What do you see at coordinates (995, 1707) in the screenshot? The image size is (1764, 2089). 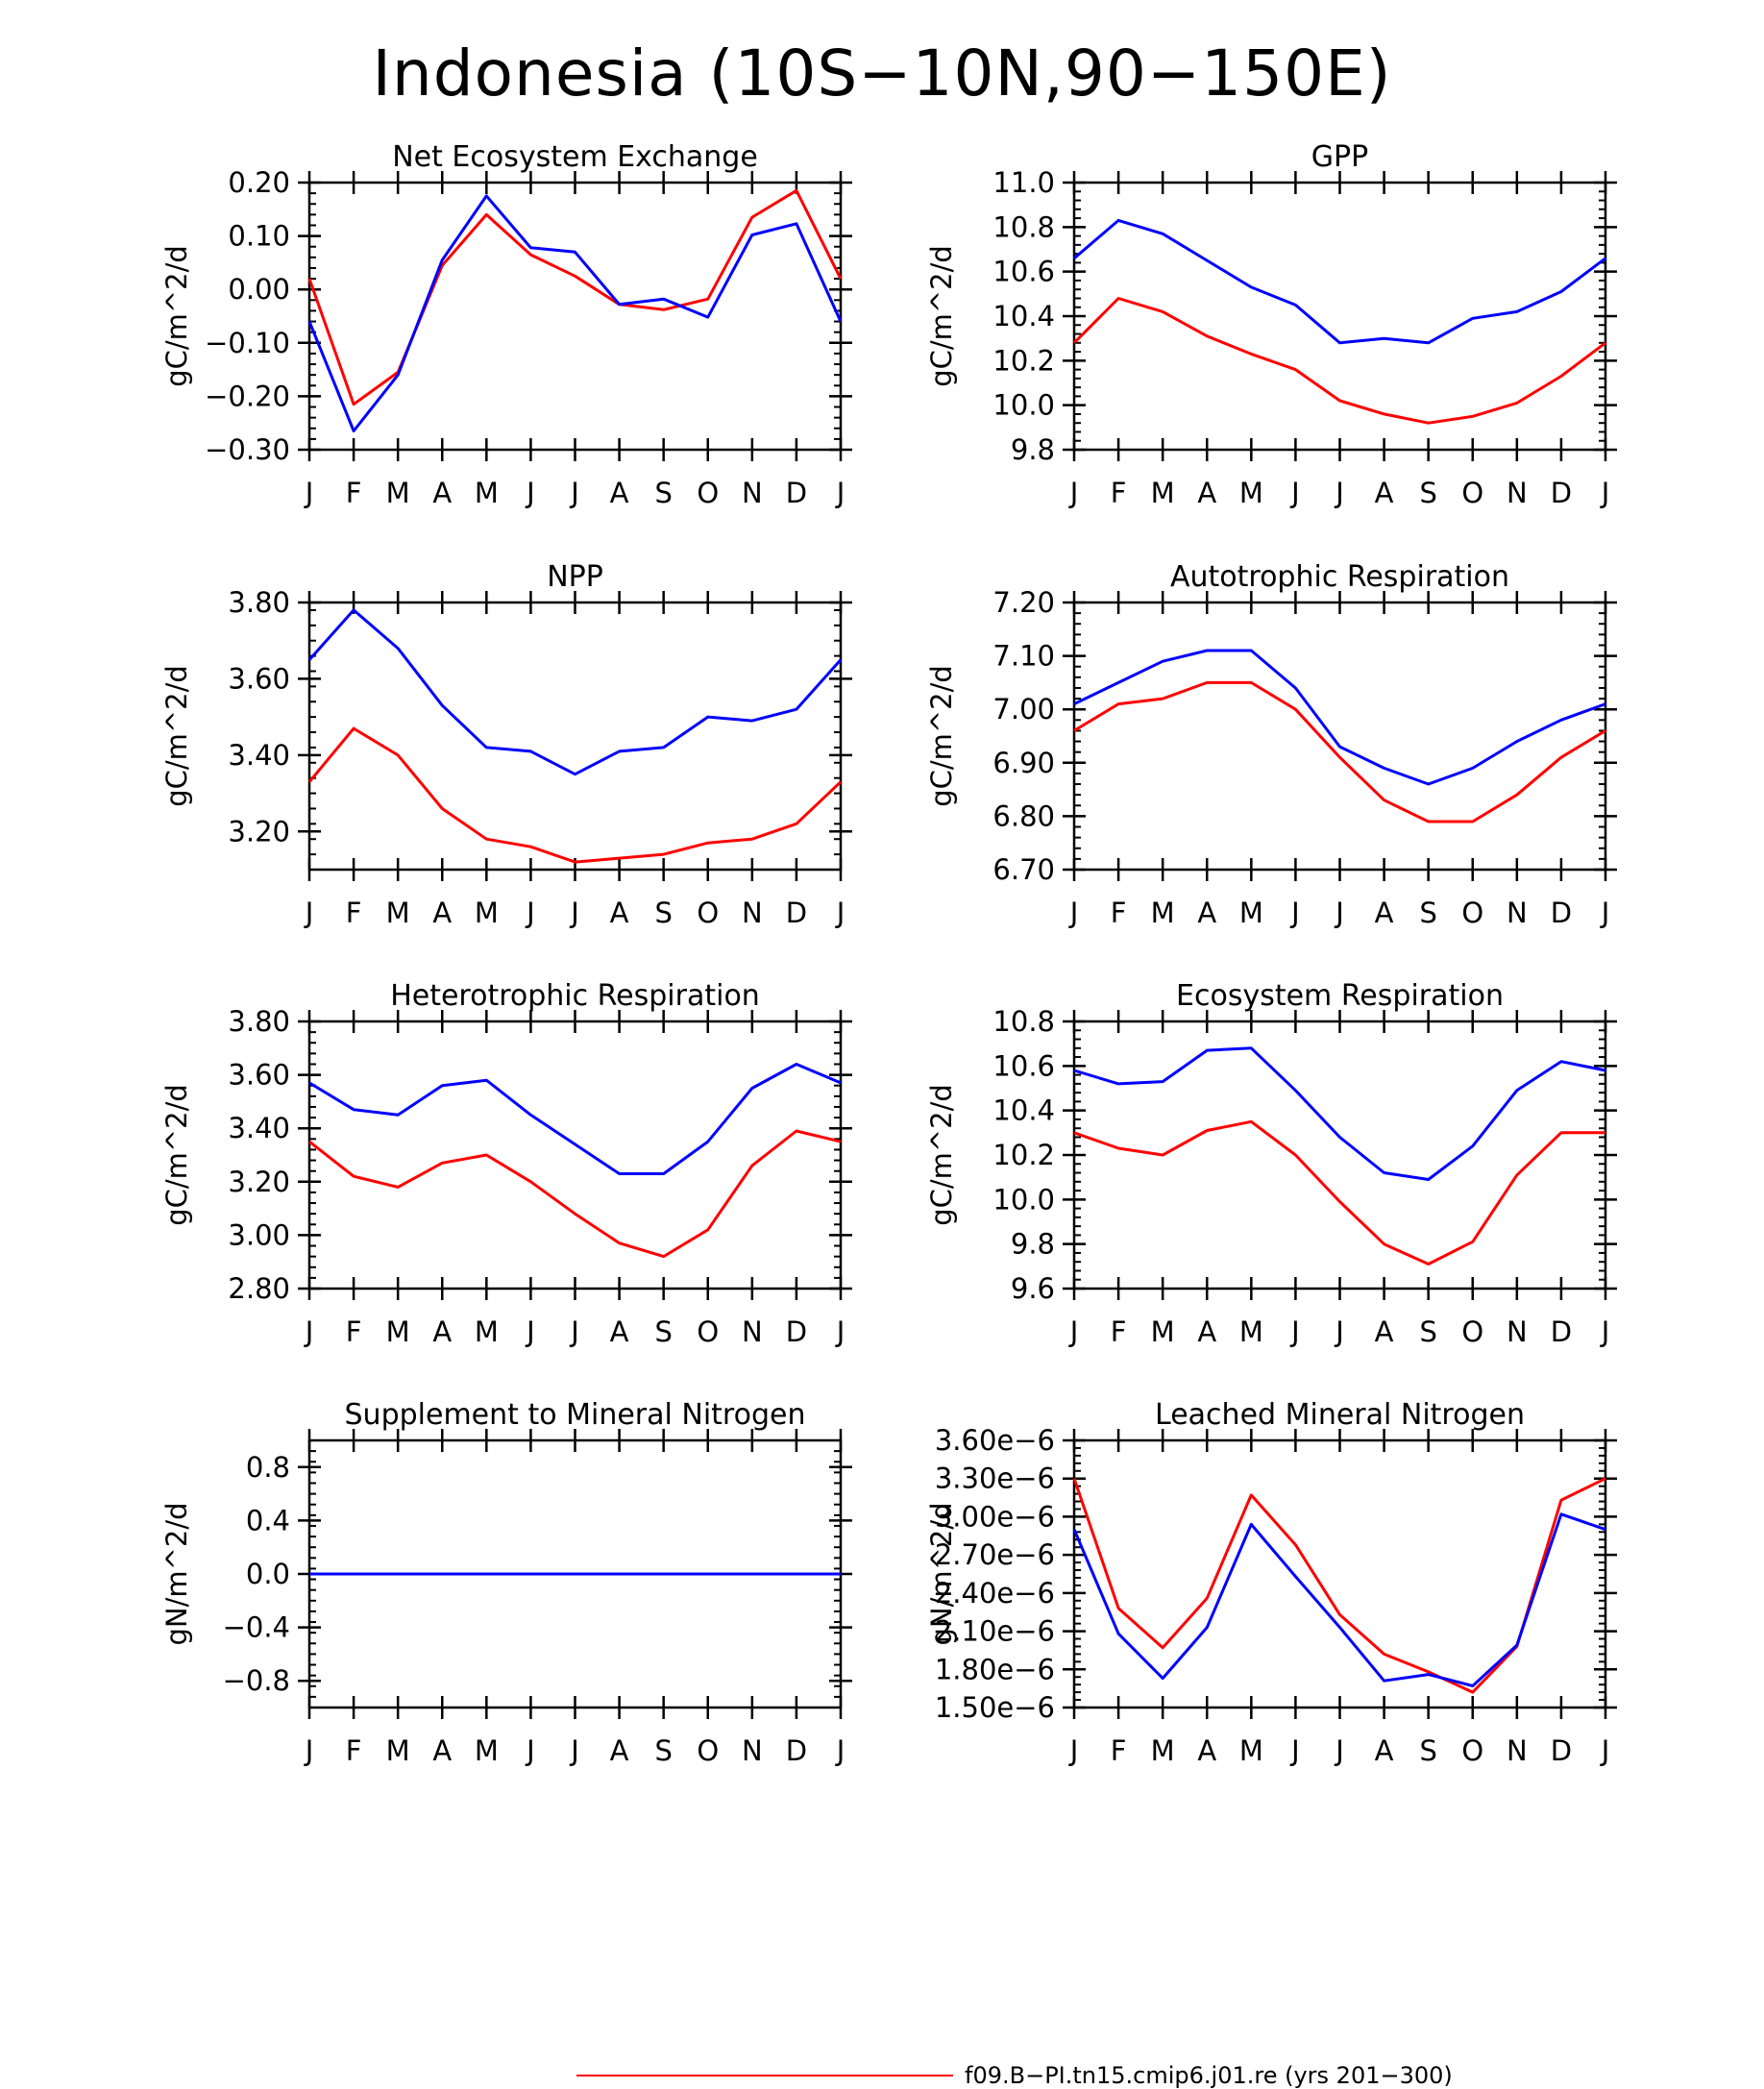 I see `y-tick-label: 1.50e−6` at bounding box center [995, 1707].